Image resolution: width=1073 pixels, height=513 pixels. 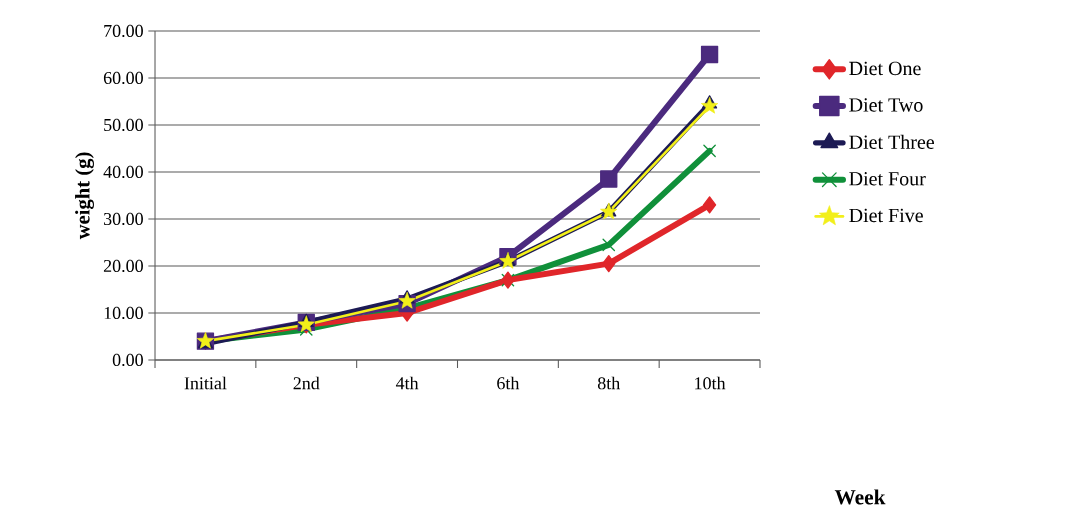 What do you see at coordinates (885, 68) in the screenshot?
I see `legend-label: Diet One` at bounding box center [885, 68].